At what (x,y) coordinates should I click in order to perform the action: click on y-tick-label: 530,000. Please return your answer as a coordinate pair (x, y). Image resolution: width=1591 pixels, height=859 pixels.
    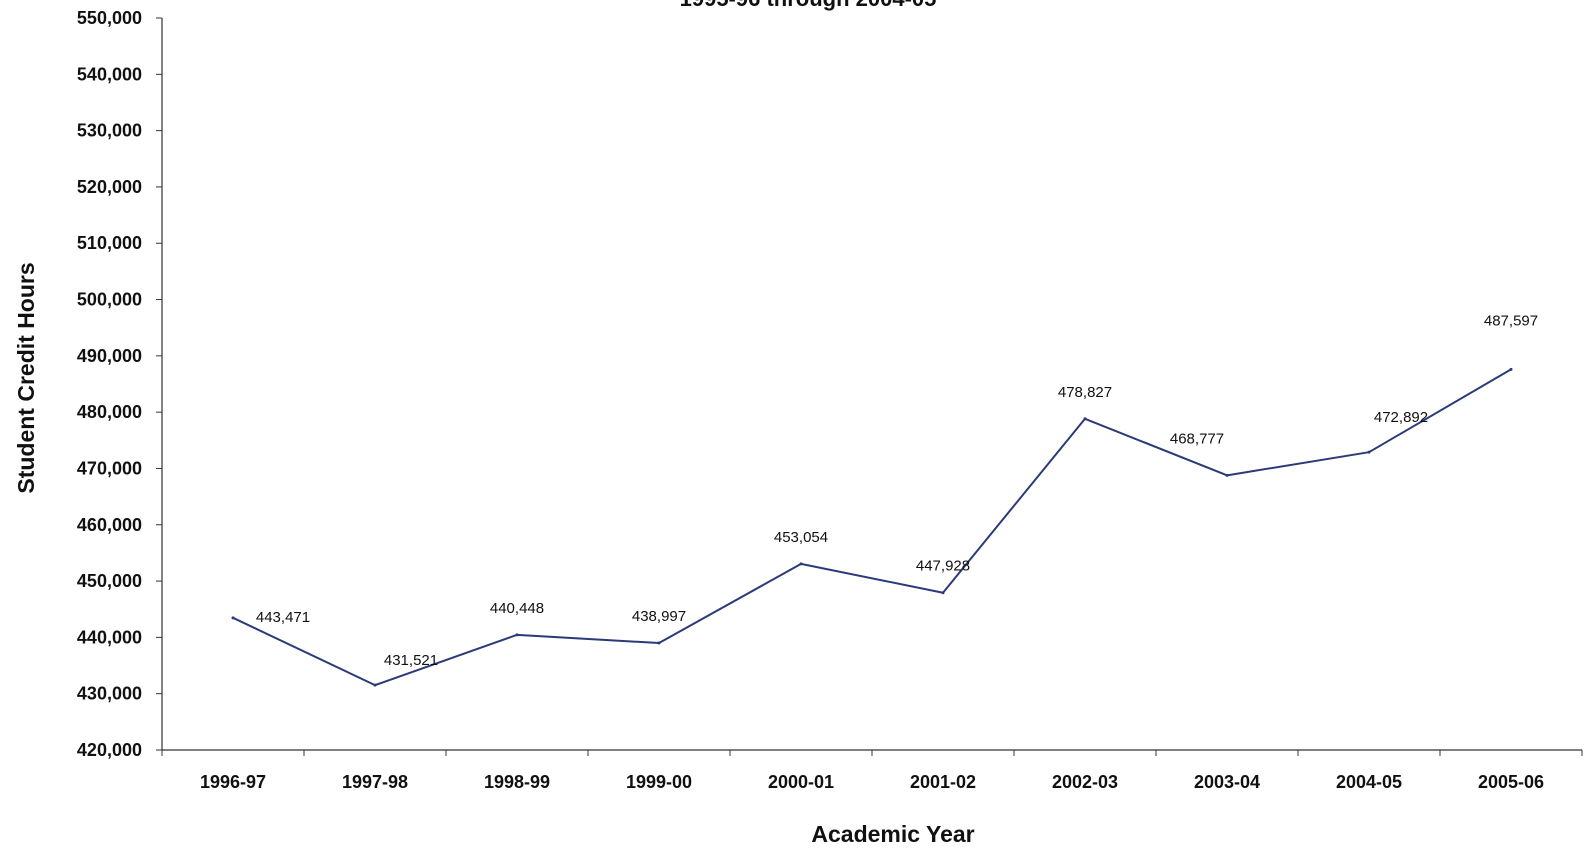
    Looking at the image, I should click on (109, 131).